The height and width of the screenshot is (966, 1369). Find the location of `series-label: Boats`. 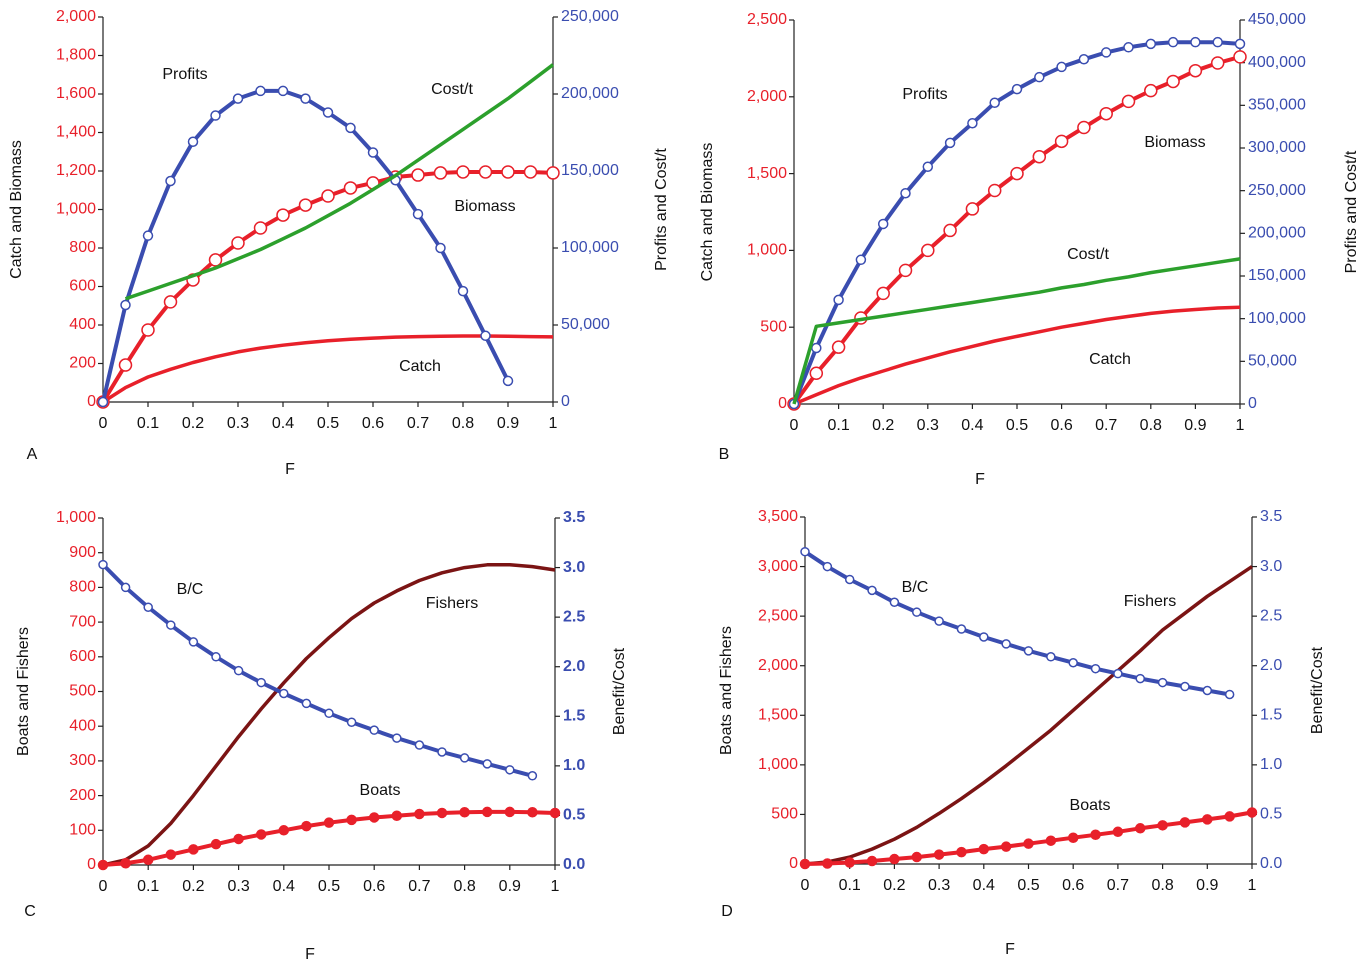

series-label: Boats is located at coordinates (380, 790).